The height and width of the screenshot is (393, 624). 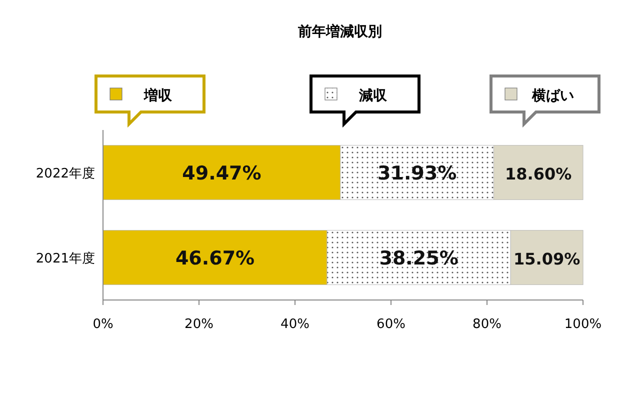 What do you see at coordinates (295, 324) in the screenshot?
I see `x-tick-label: 40%` at bounding box center [295, 324].